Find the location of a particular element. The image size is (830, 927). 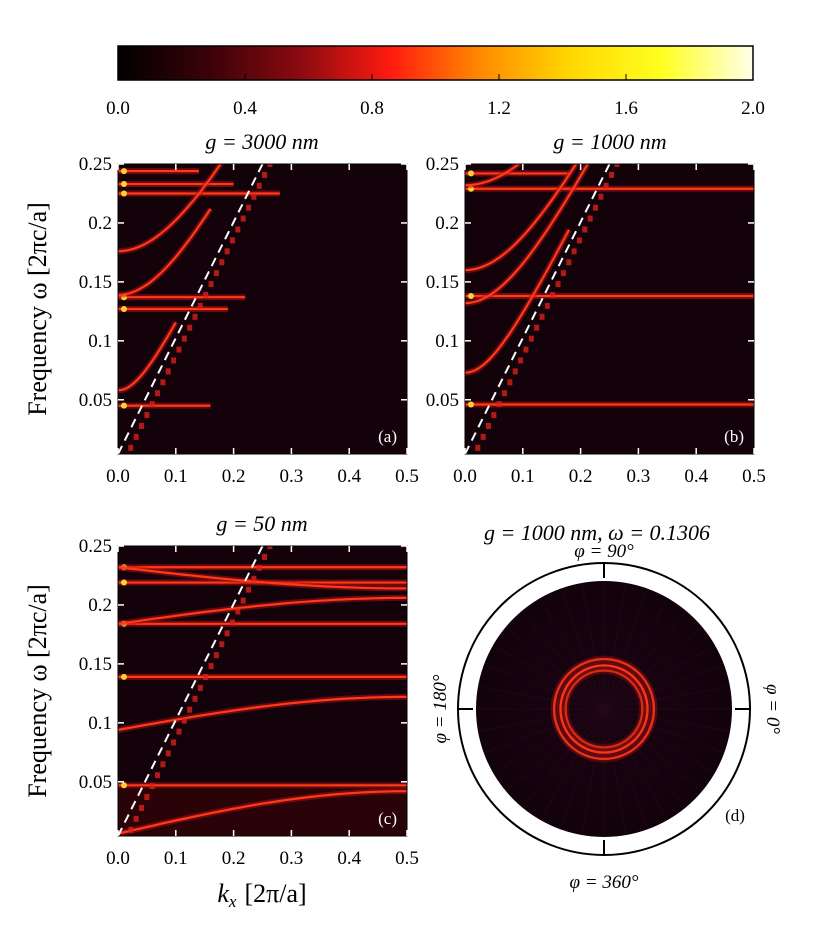

panel-tag: (c) is located at coordinates (387, 818).